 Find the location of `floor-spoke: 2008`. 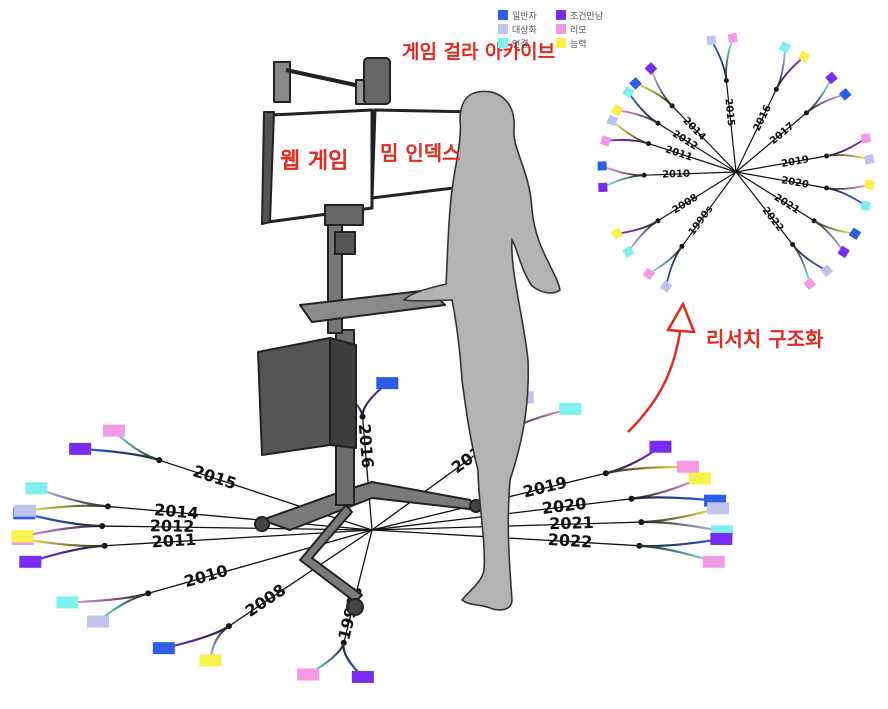

floor-spoke: 2008 is located at coordinates (262, 598).